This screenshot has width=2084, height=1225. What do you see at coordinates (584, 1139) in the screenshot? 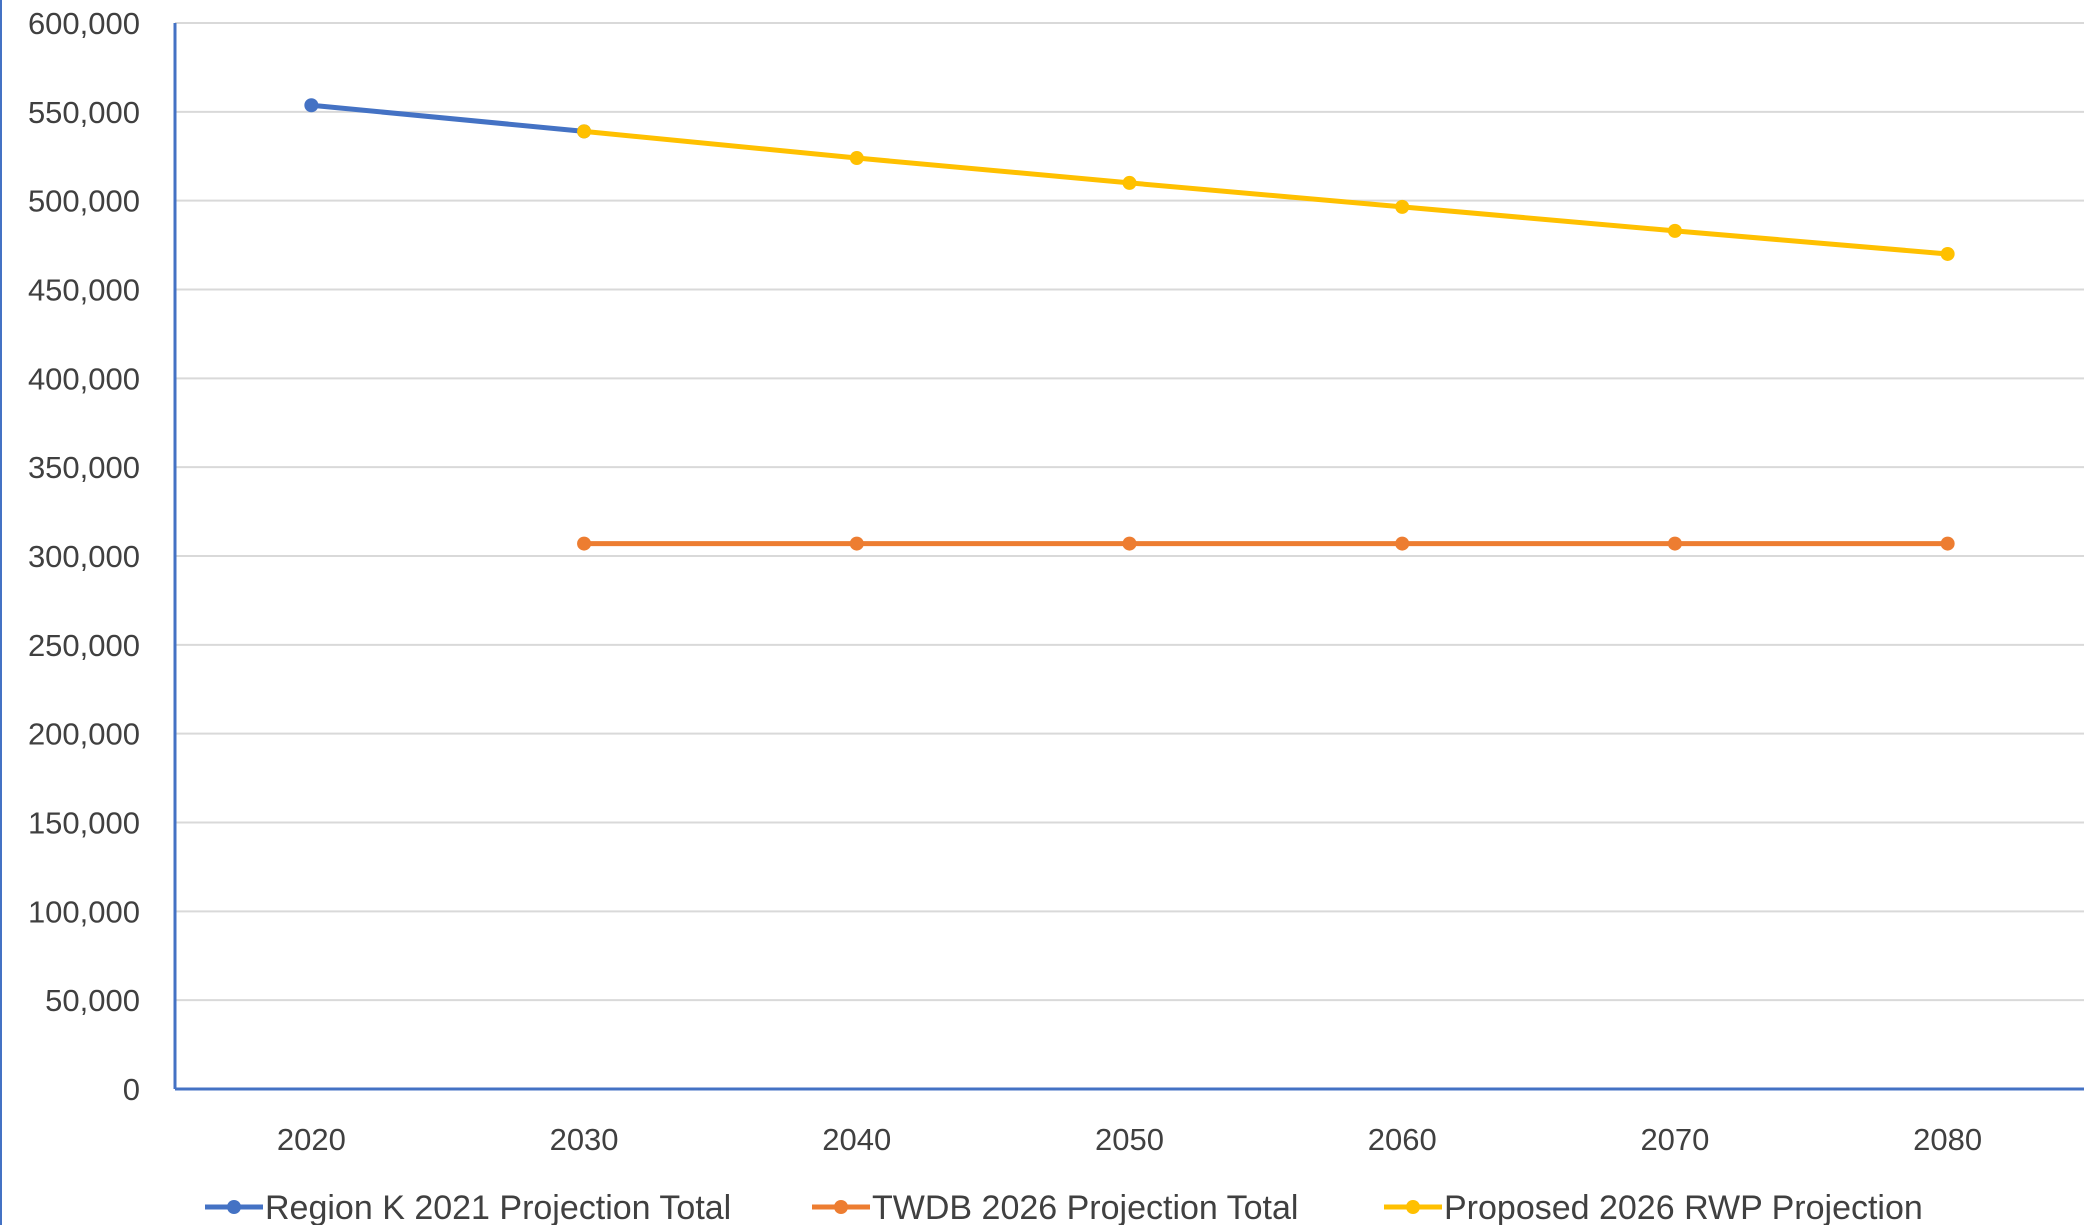
I see `x-tick-label: 2030` at bounding box center [584, 1139].